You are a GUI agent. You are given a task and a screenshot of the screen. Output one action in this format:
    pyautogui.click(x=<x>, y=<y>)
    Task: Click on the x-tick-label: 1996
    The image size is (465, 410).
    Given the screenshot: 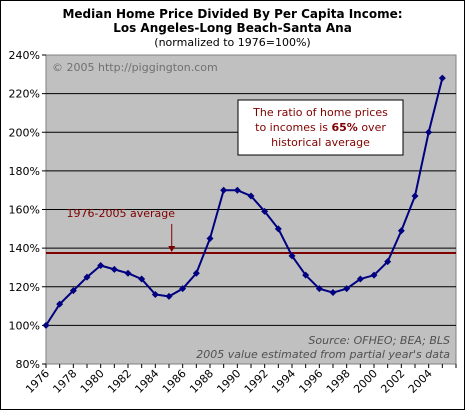 What is the action you would take?
    pyautogui.click(x=310, y=381)
    